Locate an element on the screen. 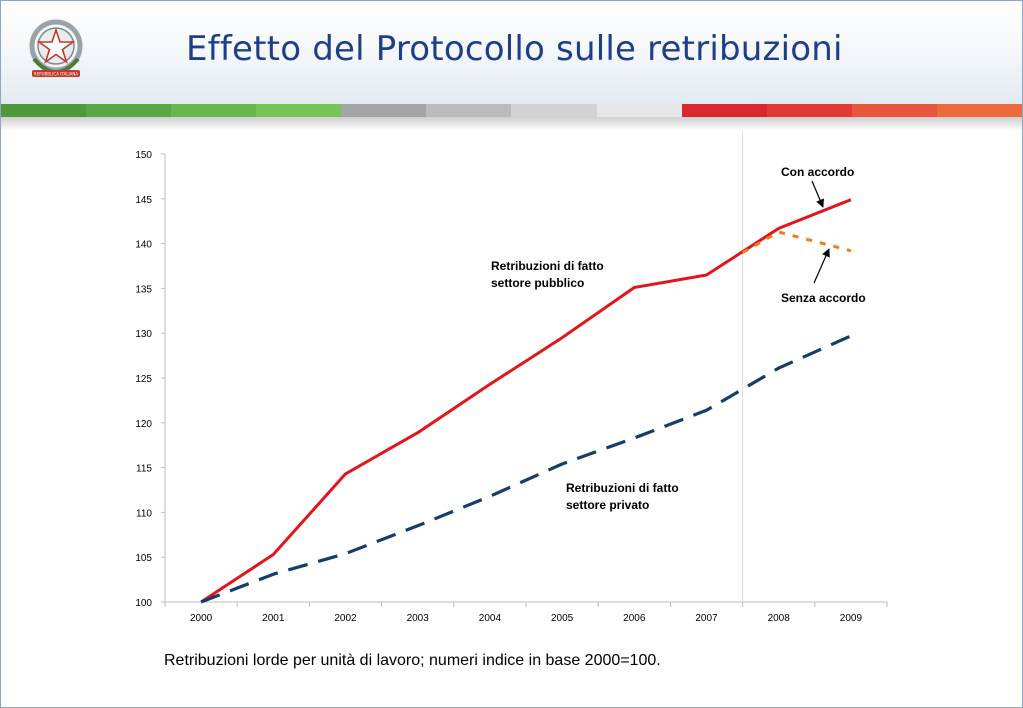 Image resolution: width=1023 pixels, height=708 pixels. y-tick-label: 105 is located at coordinates (143, 558).